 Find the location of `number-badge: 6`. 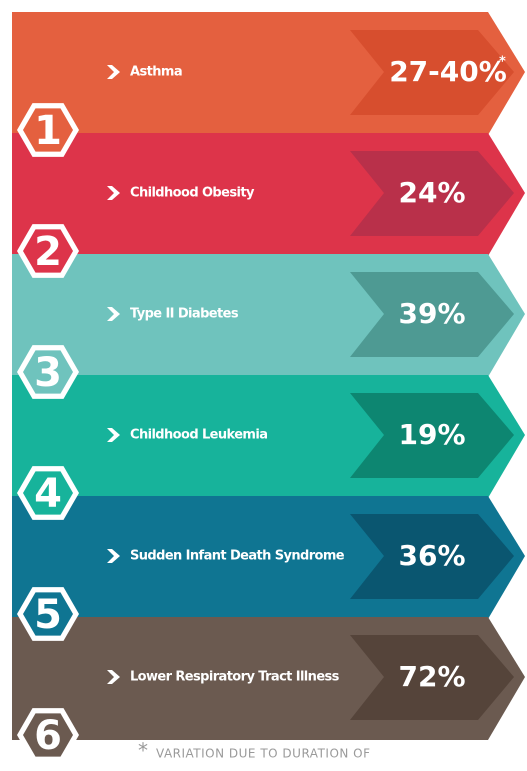

number-badge: 6 is located at coordinates (48, 735).